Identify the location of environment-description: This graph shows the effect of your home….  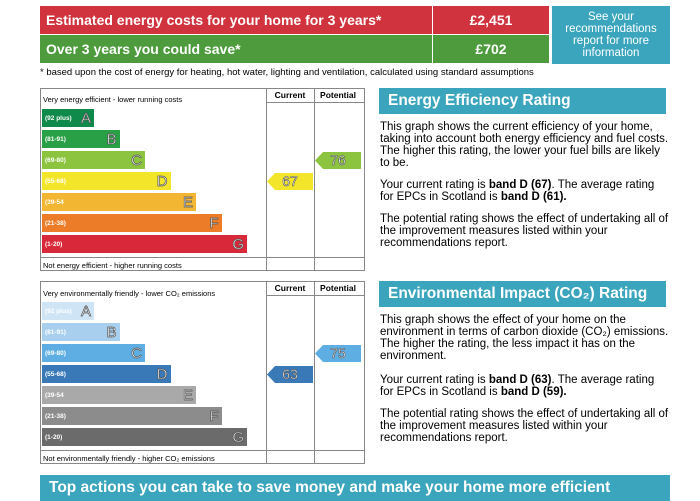
(524, 338).